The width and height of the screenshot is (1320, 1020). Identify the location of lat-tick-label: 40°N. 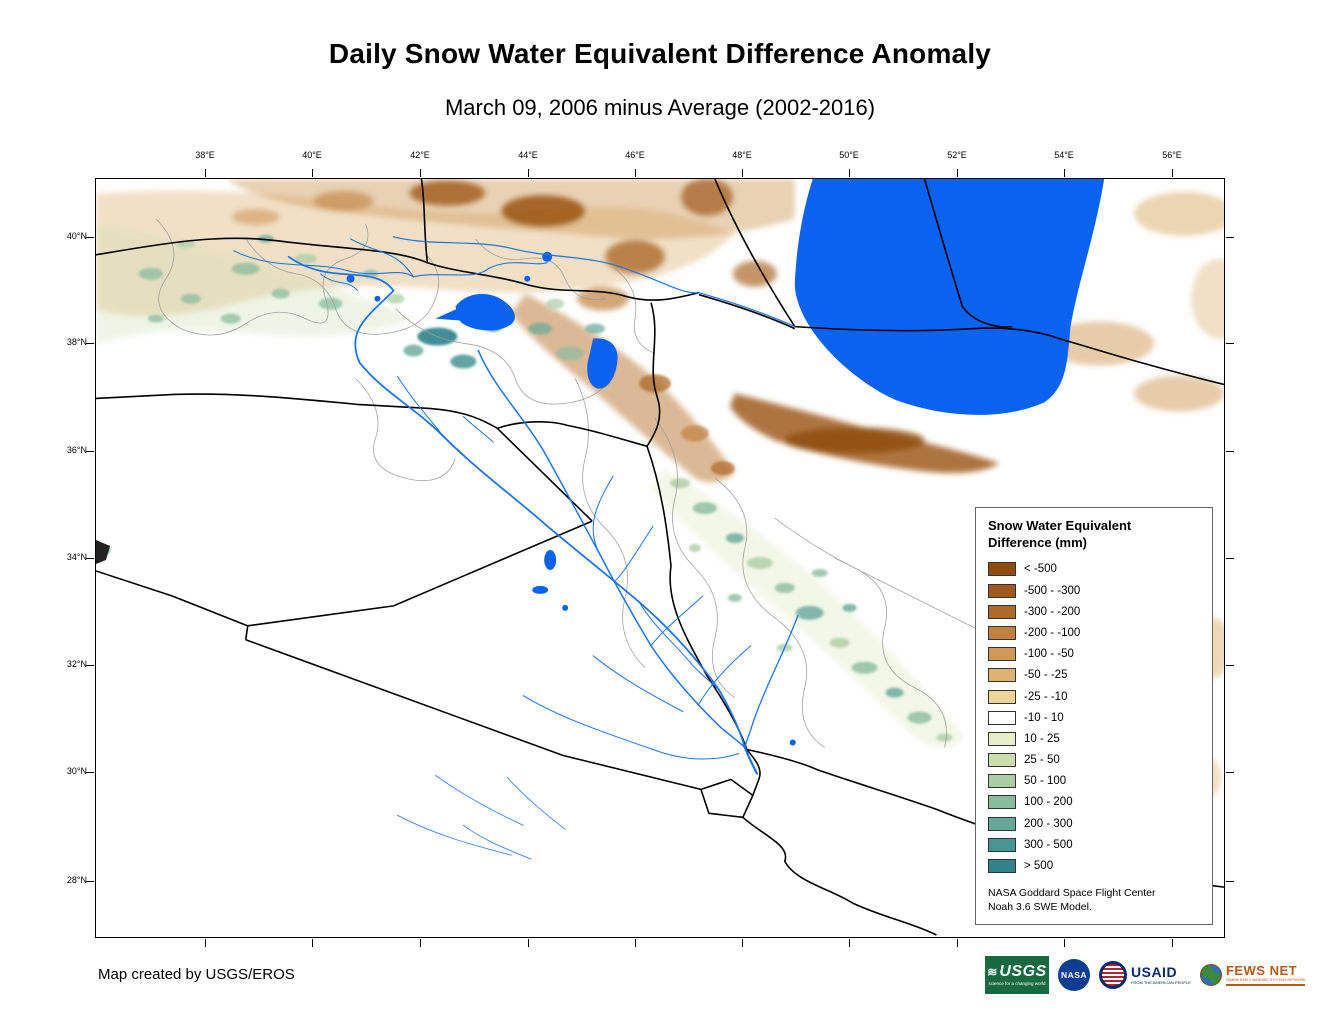
(76, 236).